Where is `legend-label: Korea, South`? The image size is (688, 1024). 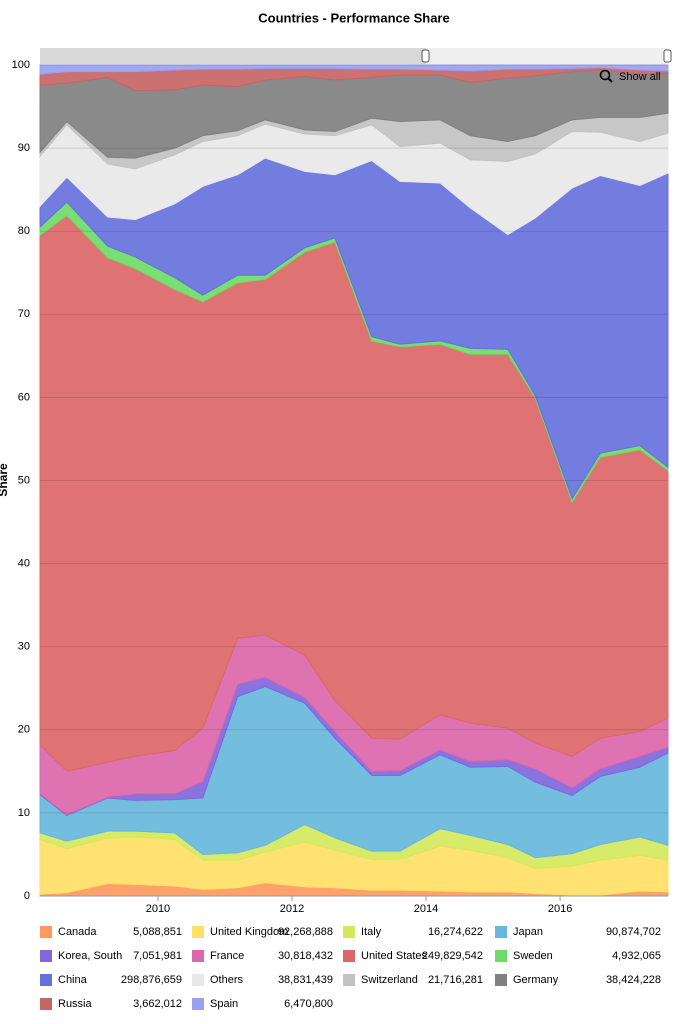 legend-label: Korea, South is located at coordinates (90, 956).